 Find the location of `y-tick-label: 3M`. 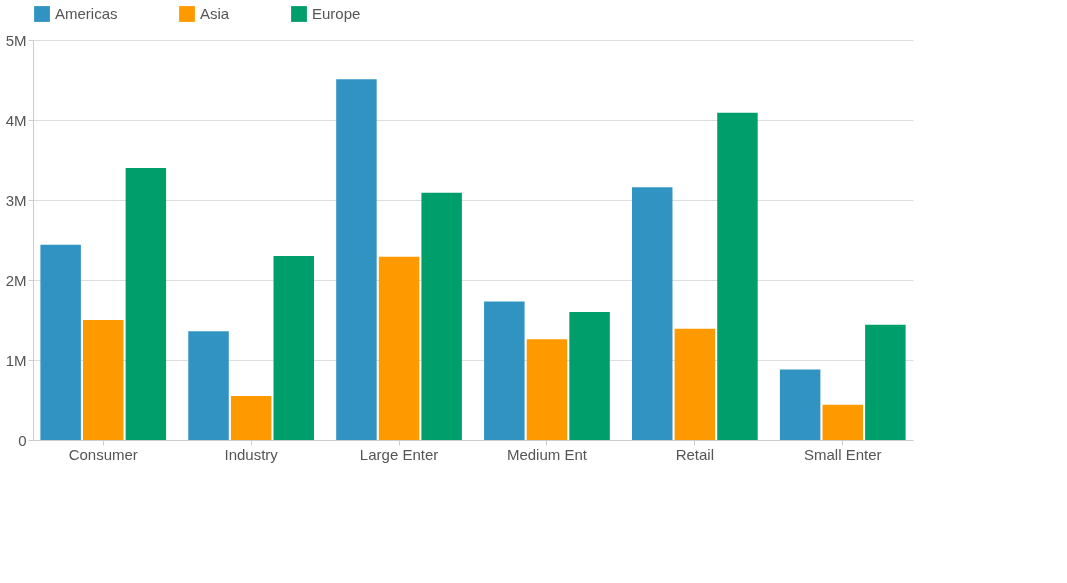

y-tick-label: 3M is located at coordinates (16, 200).